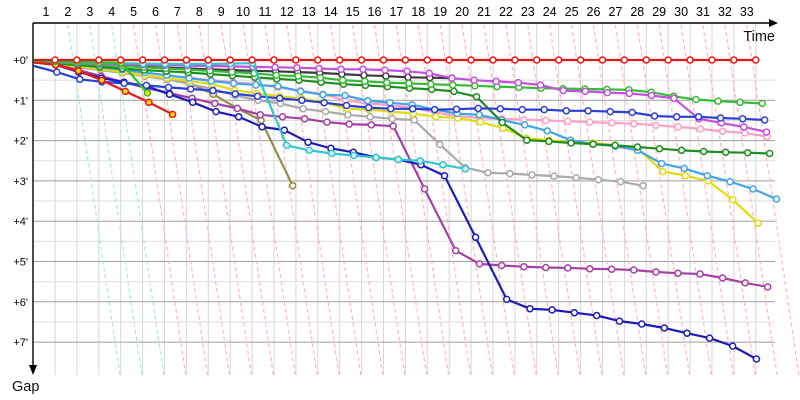 This screenshot has width=800, height=400. What do you see at coordinates (681, 12) in the screenshot?
I see `x-tick-label: 30` at bounding box center [681, 12].